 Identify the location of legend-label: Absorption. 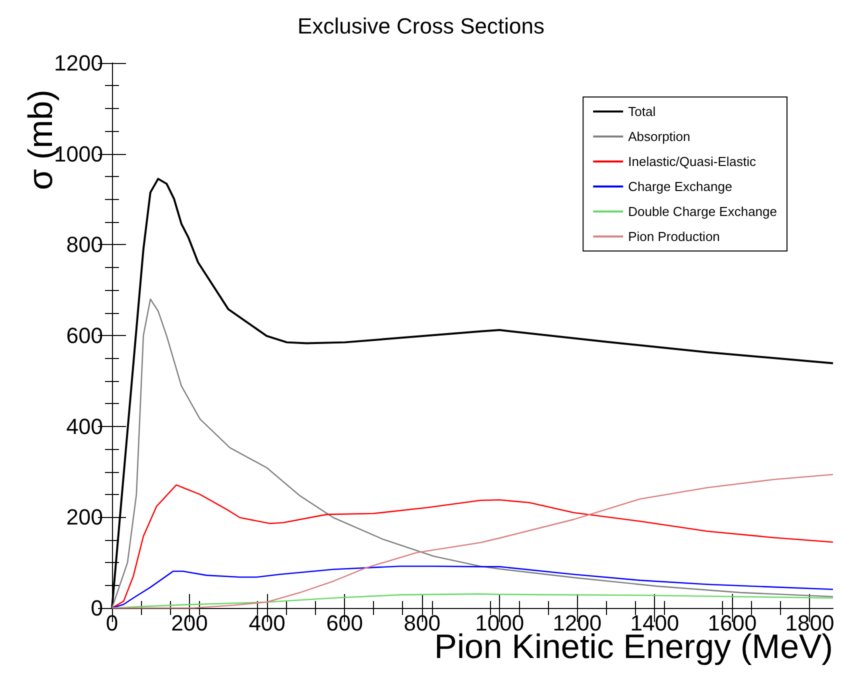
(659, 136).